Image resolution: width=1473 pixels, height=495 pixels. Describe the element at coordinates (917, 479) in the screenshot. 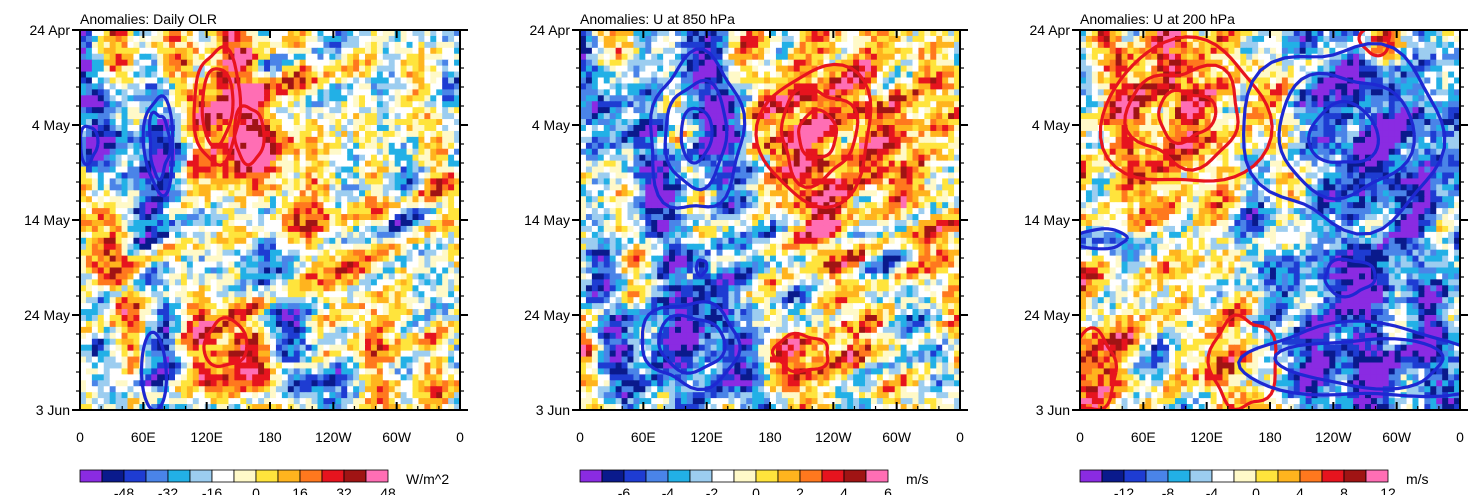

I see `colorbar-units: m/s` at that location.